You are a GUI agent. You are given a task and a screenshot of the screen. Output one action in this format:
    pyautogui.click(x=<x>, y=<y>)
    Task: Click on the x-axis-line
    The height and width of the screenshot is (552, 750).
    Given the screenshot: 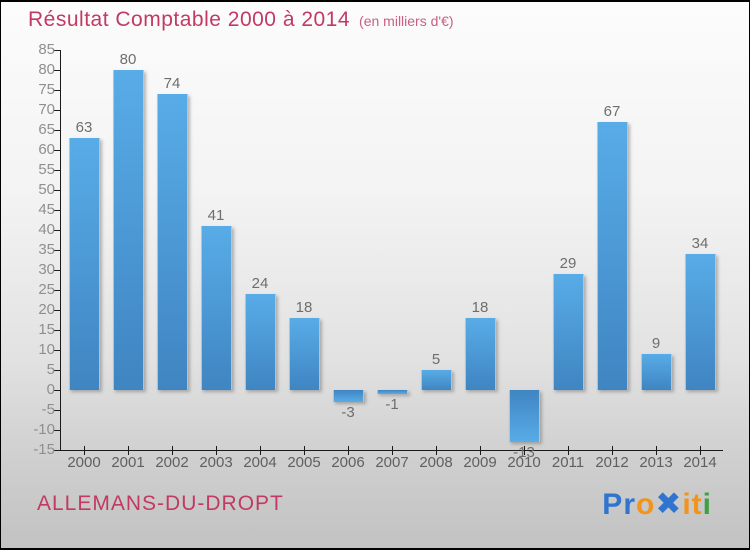 What is the action you would take?
    pyautogui.click(x=391, y=450)
    